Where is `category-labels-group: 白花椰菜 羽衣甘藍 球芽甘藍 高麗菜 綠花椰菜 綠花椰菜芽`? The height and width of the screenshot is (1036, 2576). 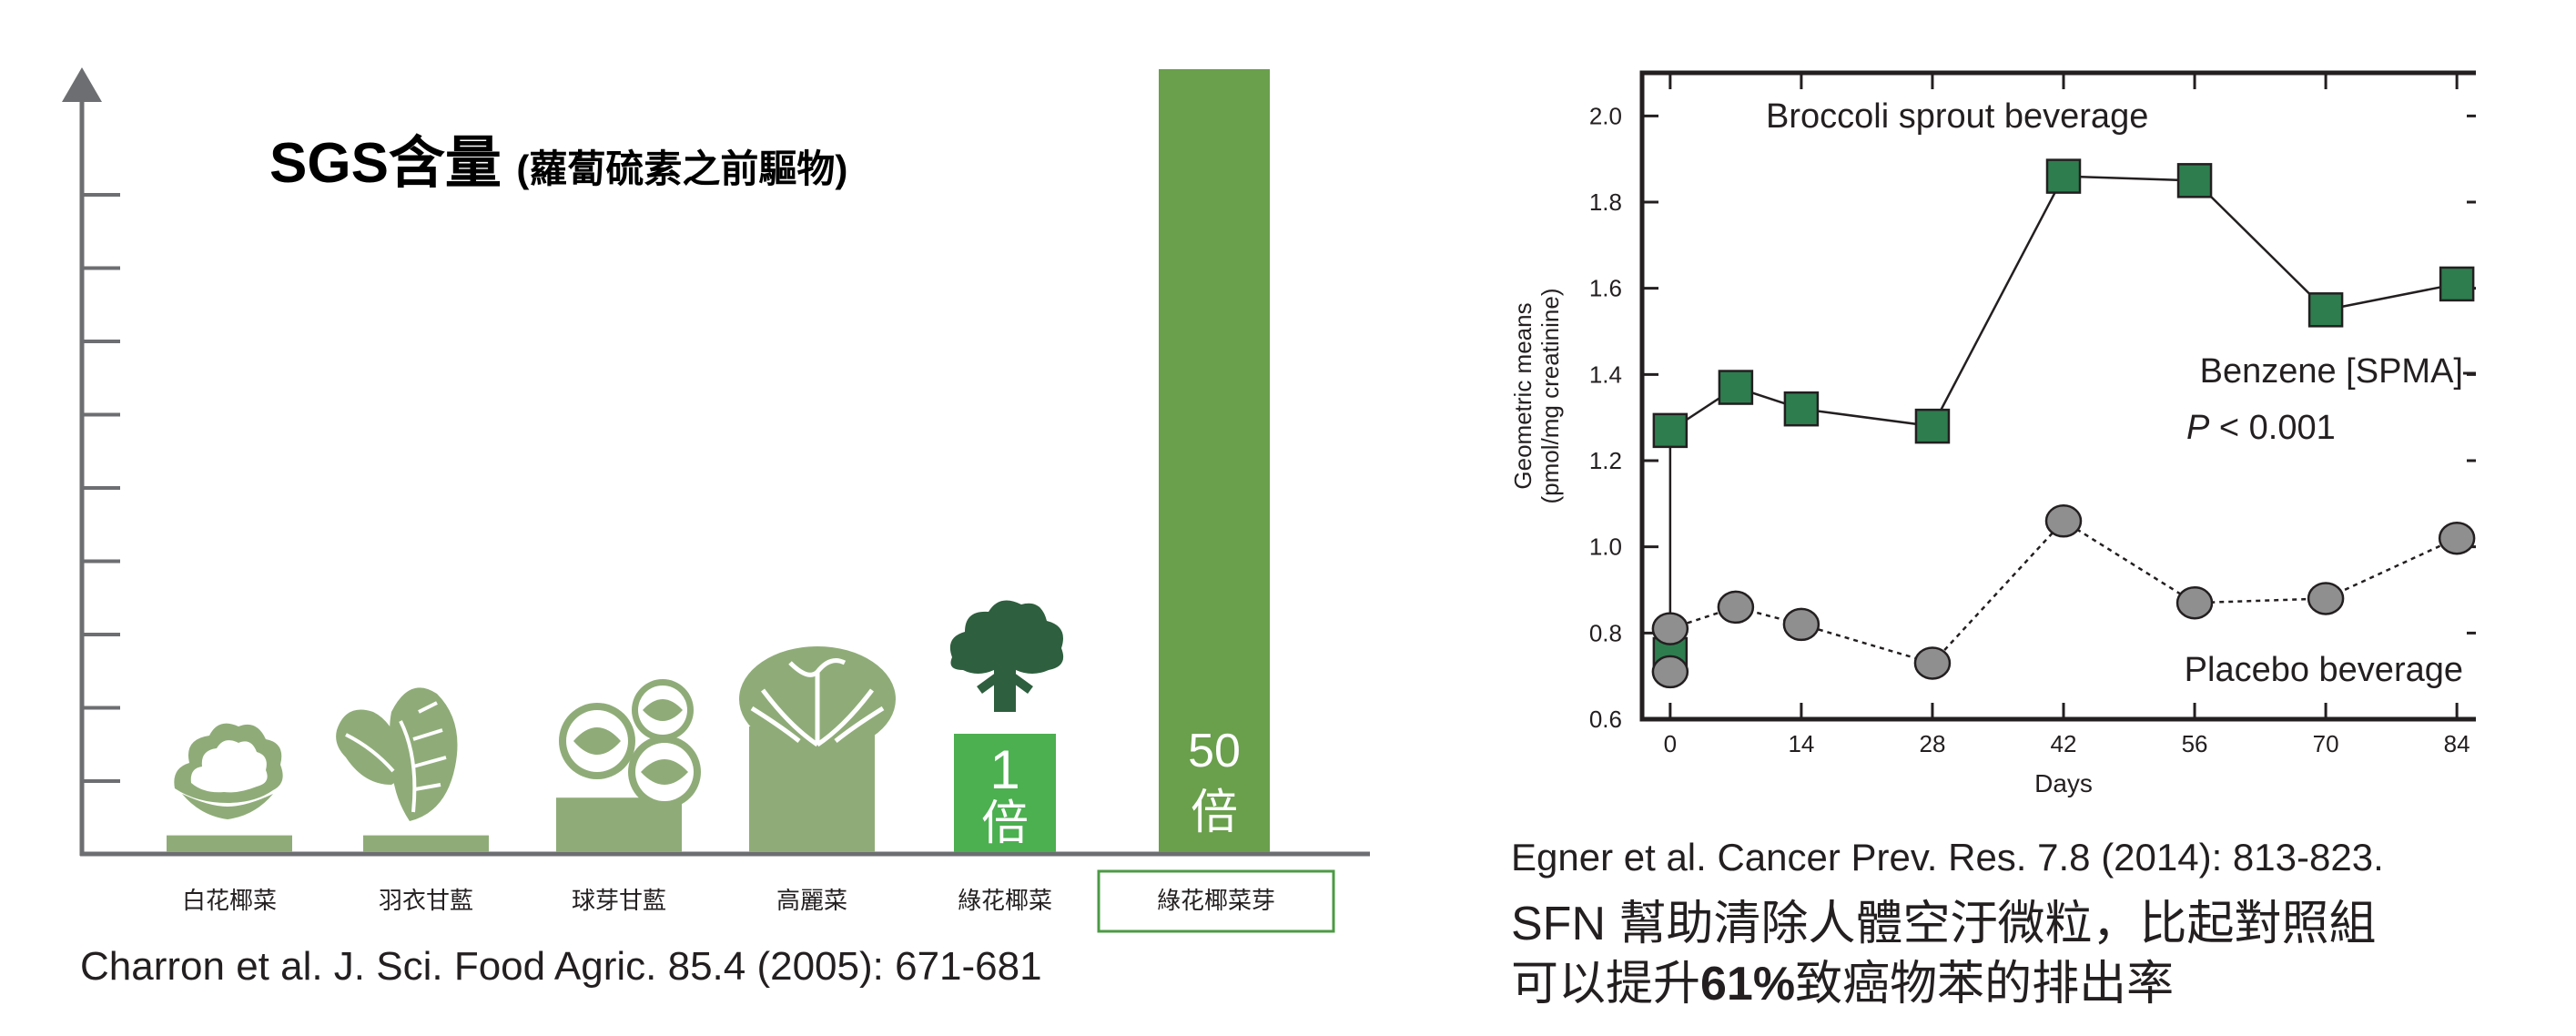 category-labels-group: 白花椰菜 羽衣甘藍 球芽甘藍 高麗菜 綠花椰菜 綠花椰菜芽 is located at coordinates (728, 900).